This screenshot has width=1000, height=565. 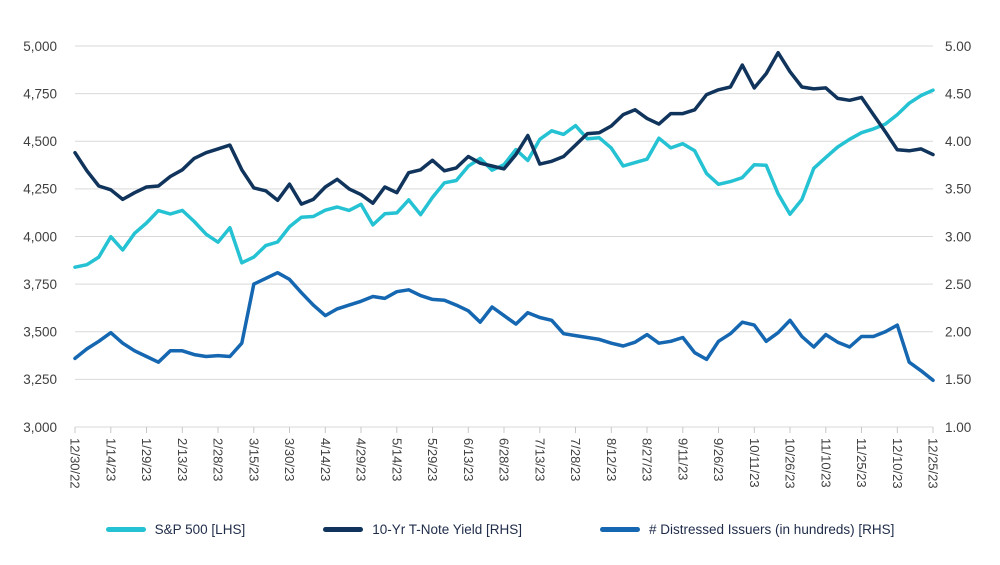 What do you see at coordinates (40, 427) in the screenshot?
I see `y-axis-label-left: 3,000` at bounding box center [40, 427].